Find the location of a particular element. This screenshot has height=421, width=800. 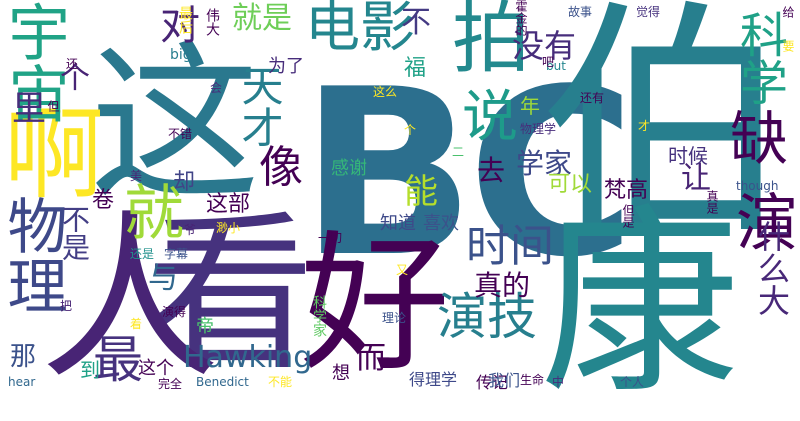

cloud-word: 演 is located at coordinates (761, 221).